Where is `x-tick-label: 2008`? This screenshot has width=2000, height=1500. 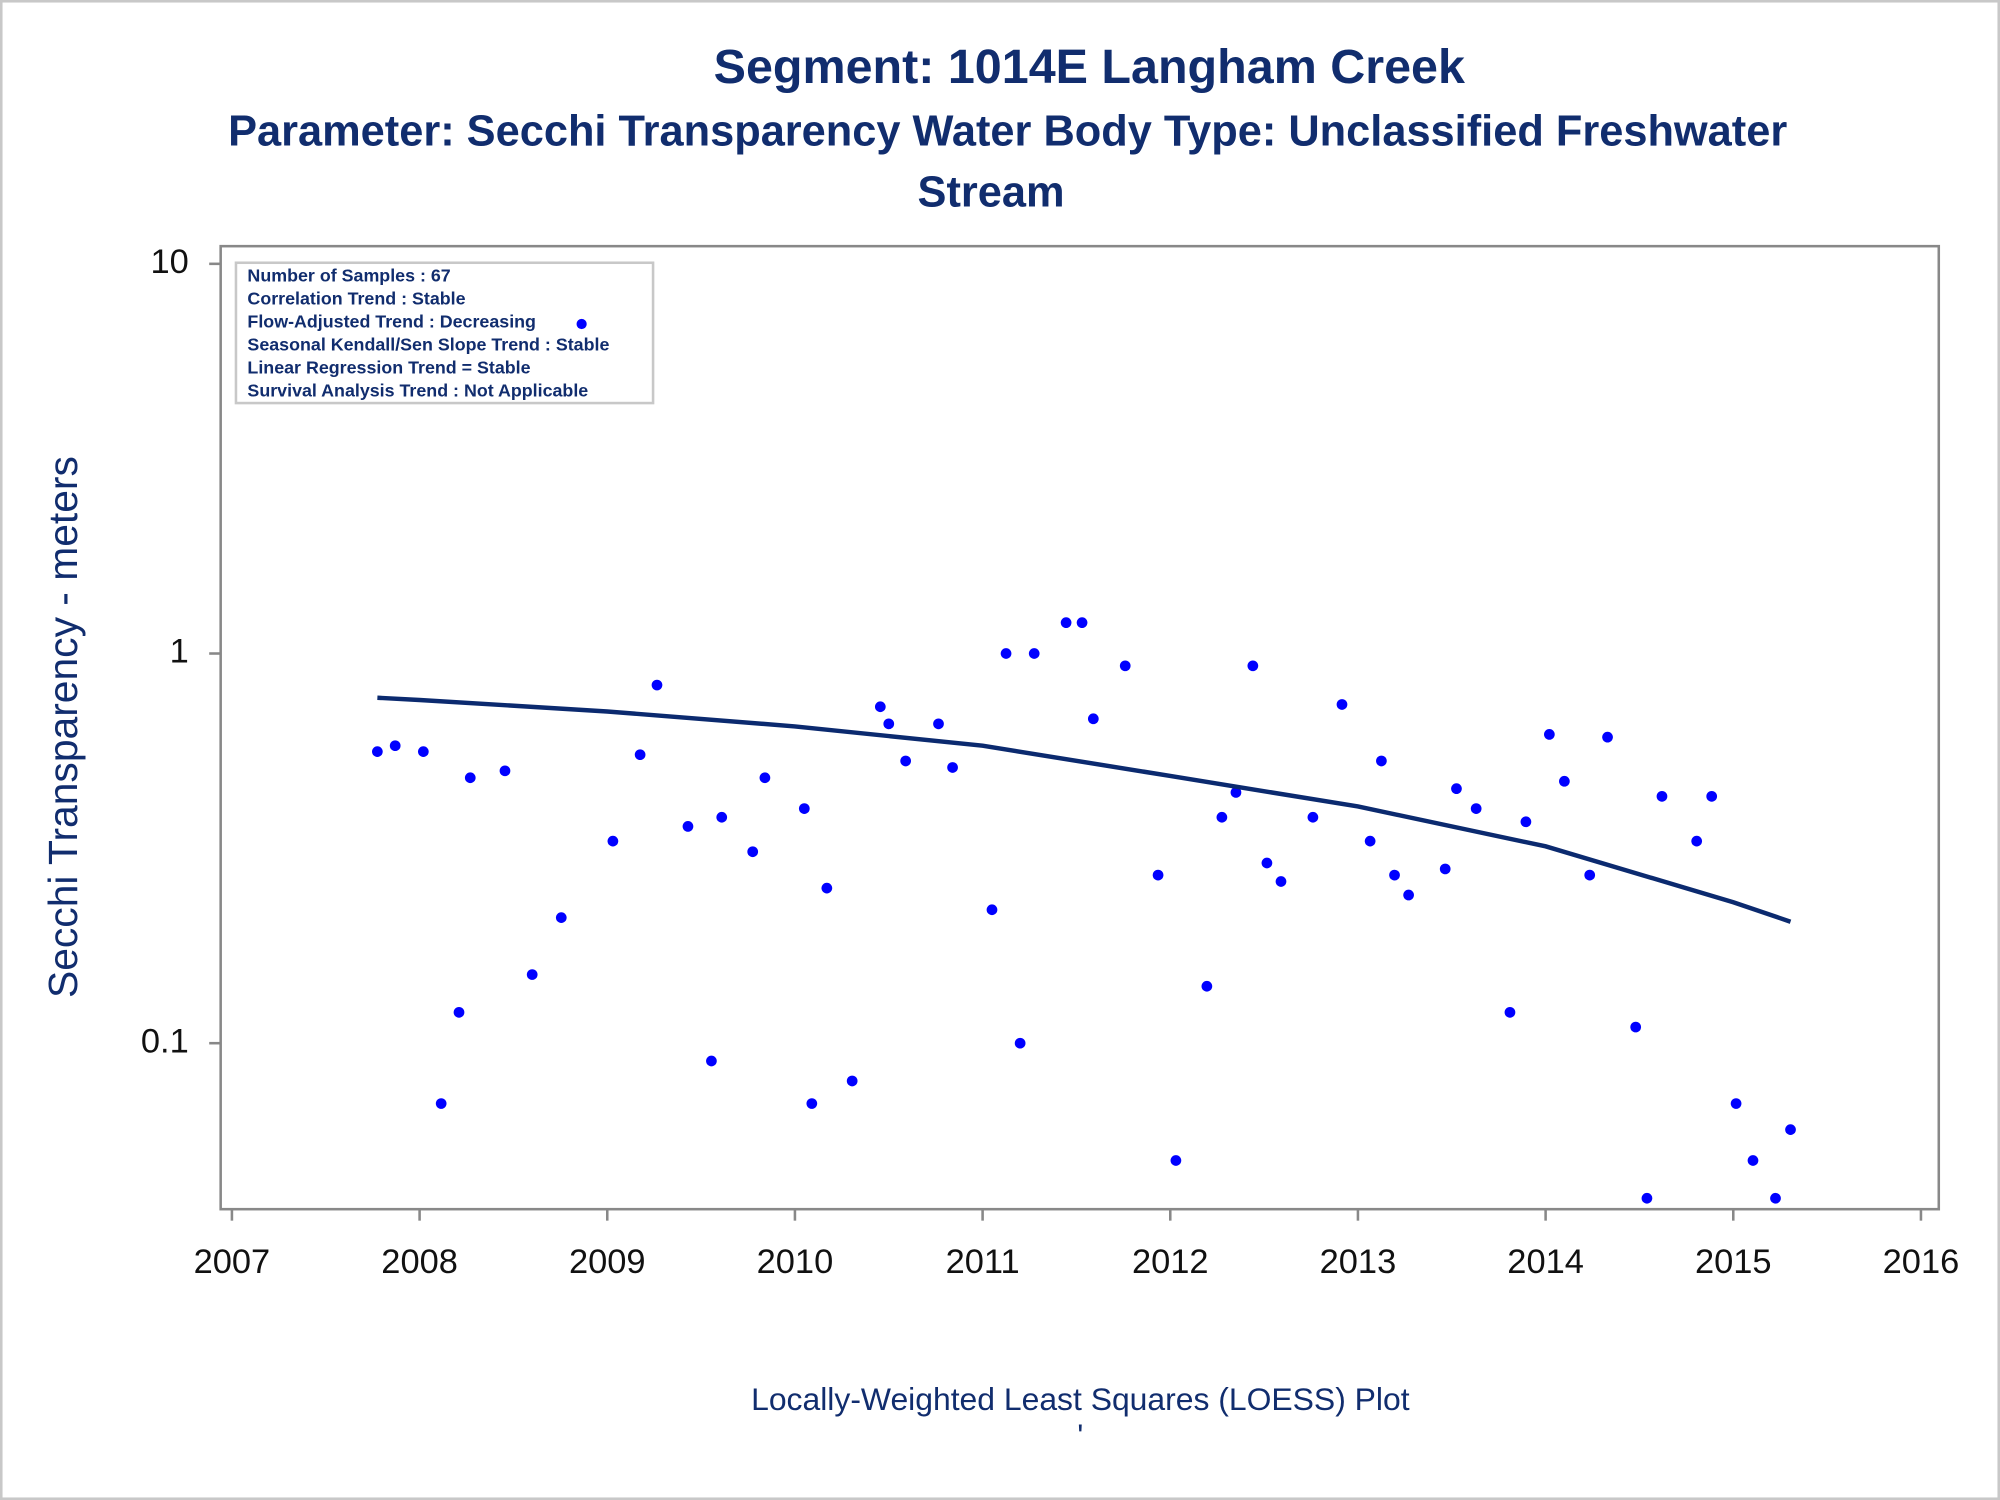
x-tick-label: 2008 is located at coordinates (419, 1262).